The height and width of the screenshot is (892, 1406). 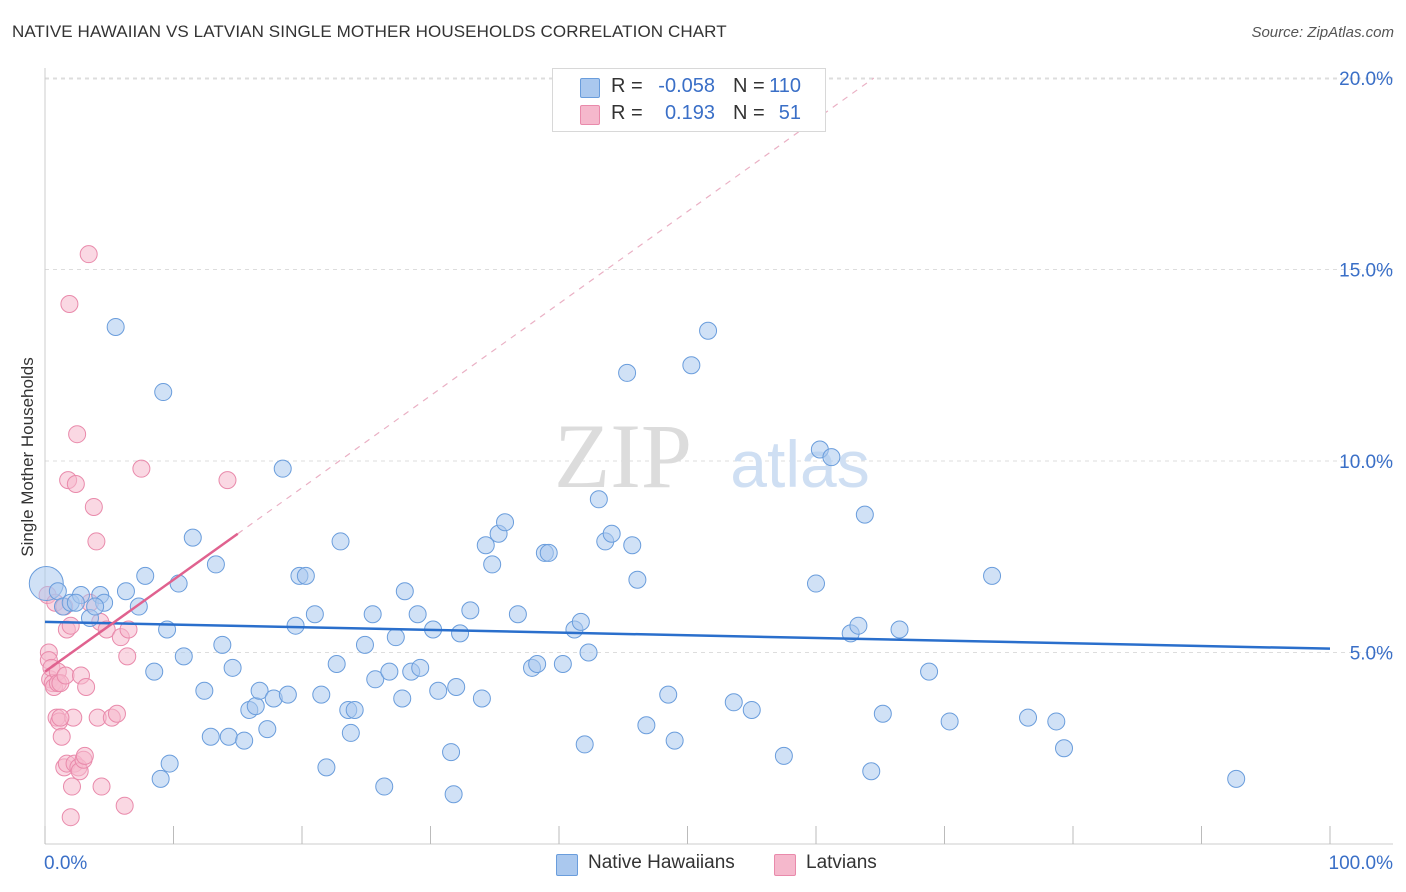 What do you see at coordinates (789, 113) in the screenshot?
I see `legend-n-value: 51` at bounding box center [789, 113].